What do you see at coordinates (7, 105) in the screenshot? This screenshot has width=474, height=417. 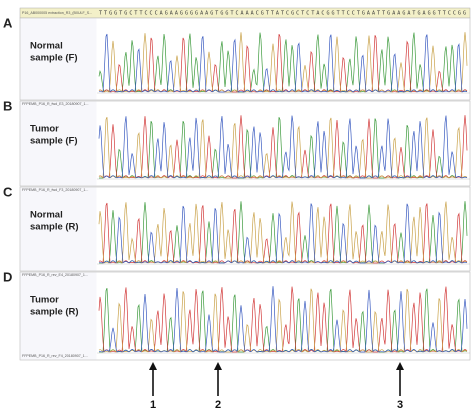 I see `panel-letter: B` at bounding box center [7, 105].